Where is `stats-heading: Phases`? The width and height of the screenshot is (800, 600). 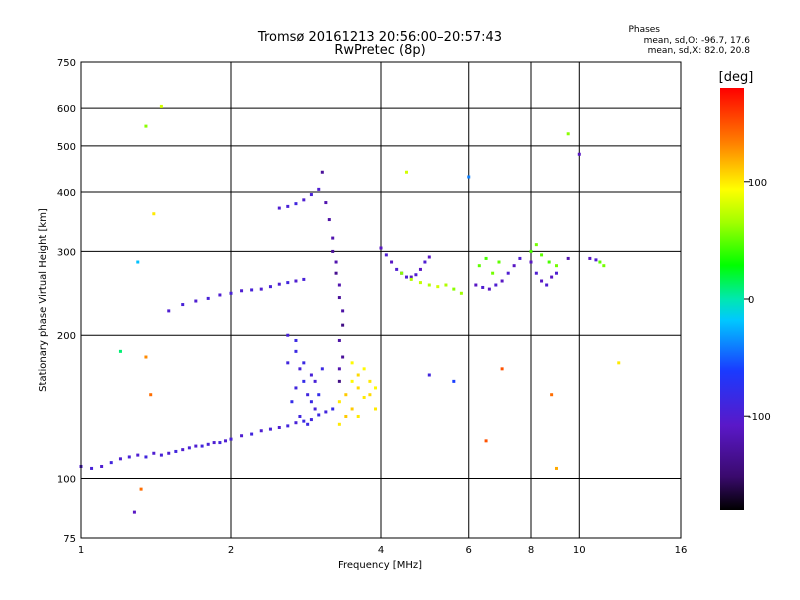
stats-heading: Phases is located at coordinates (644, 30).